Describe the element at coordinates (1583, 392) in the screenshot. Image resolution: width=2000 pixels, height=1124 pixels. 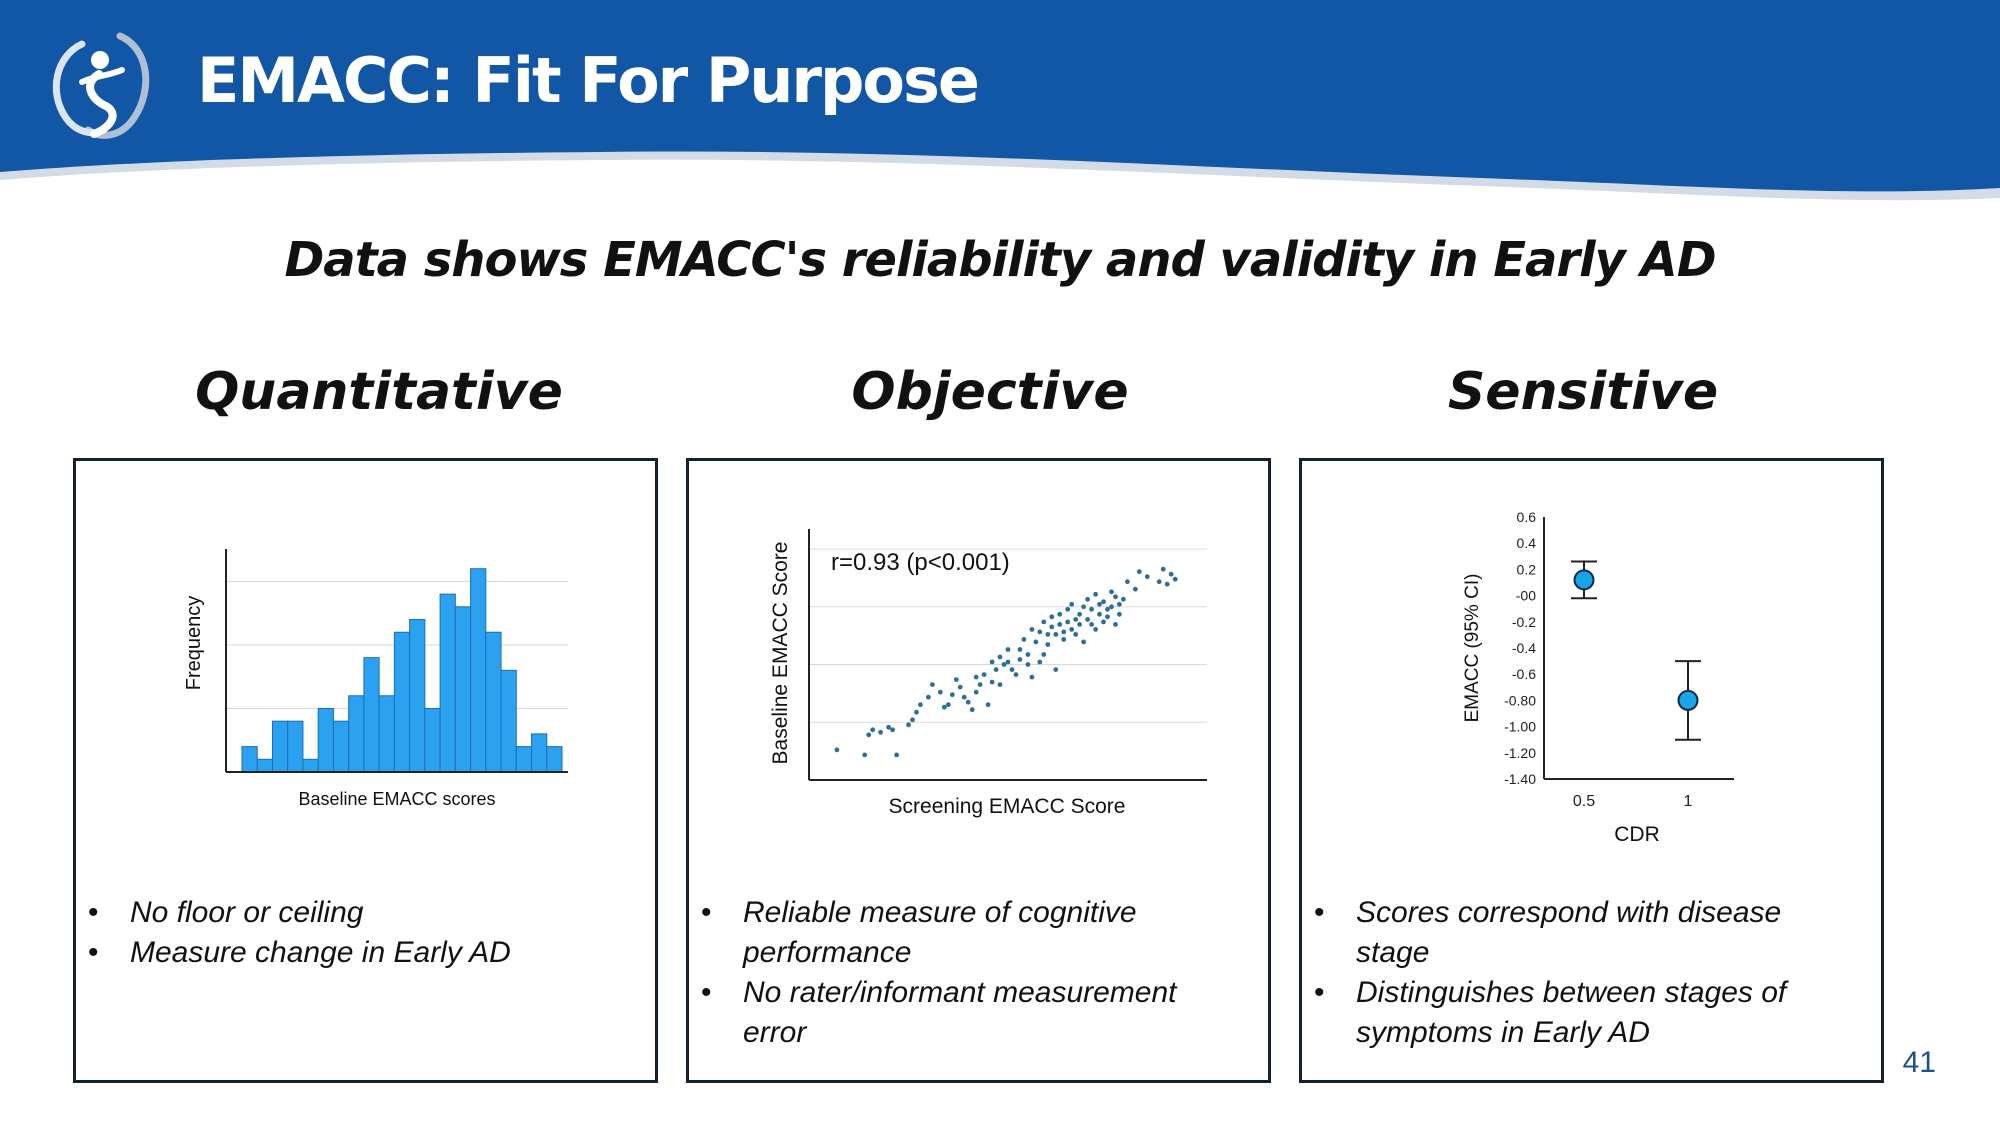
I see `heading-sensitive: Sensitive` at that location.